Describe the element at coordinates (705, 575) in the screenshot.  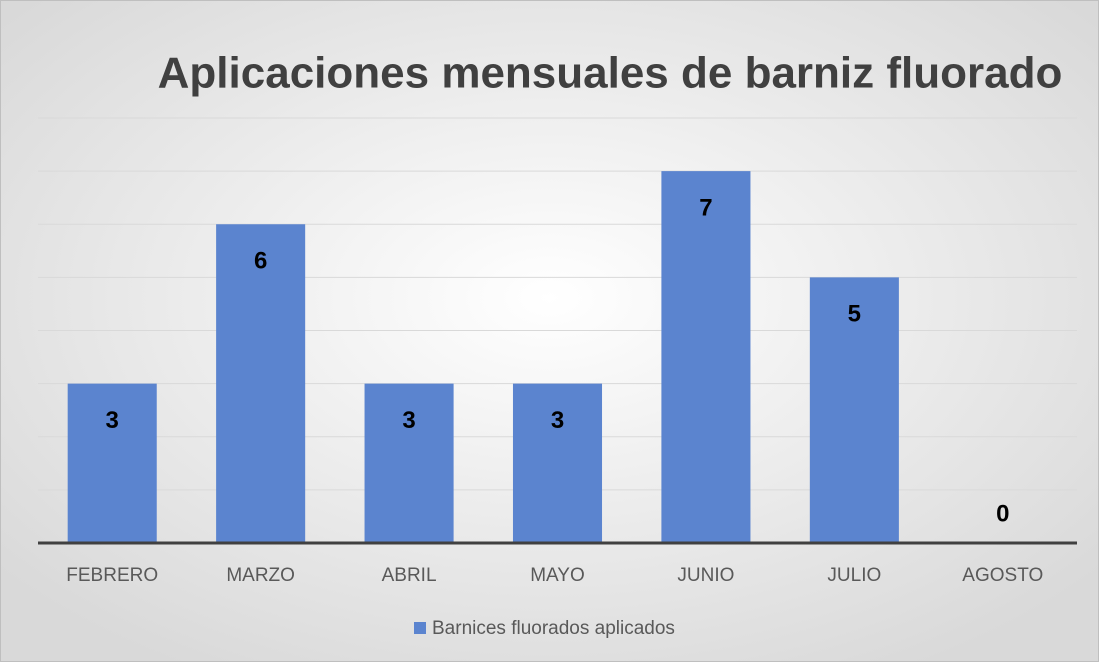
I see `x-tick-label: JUNIO` at that location.